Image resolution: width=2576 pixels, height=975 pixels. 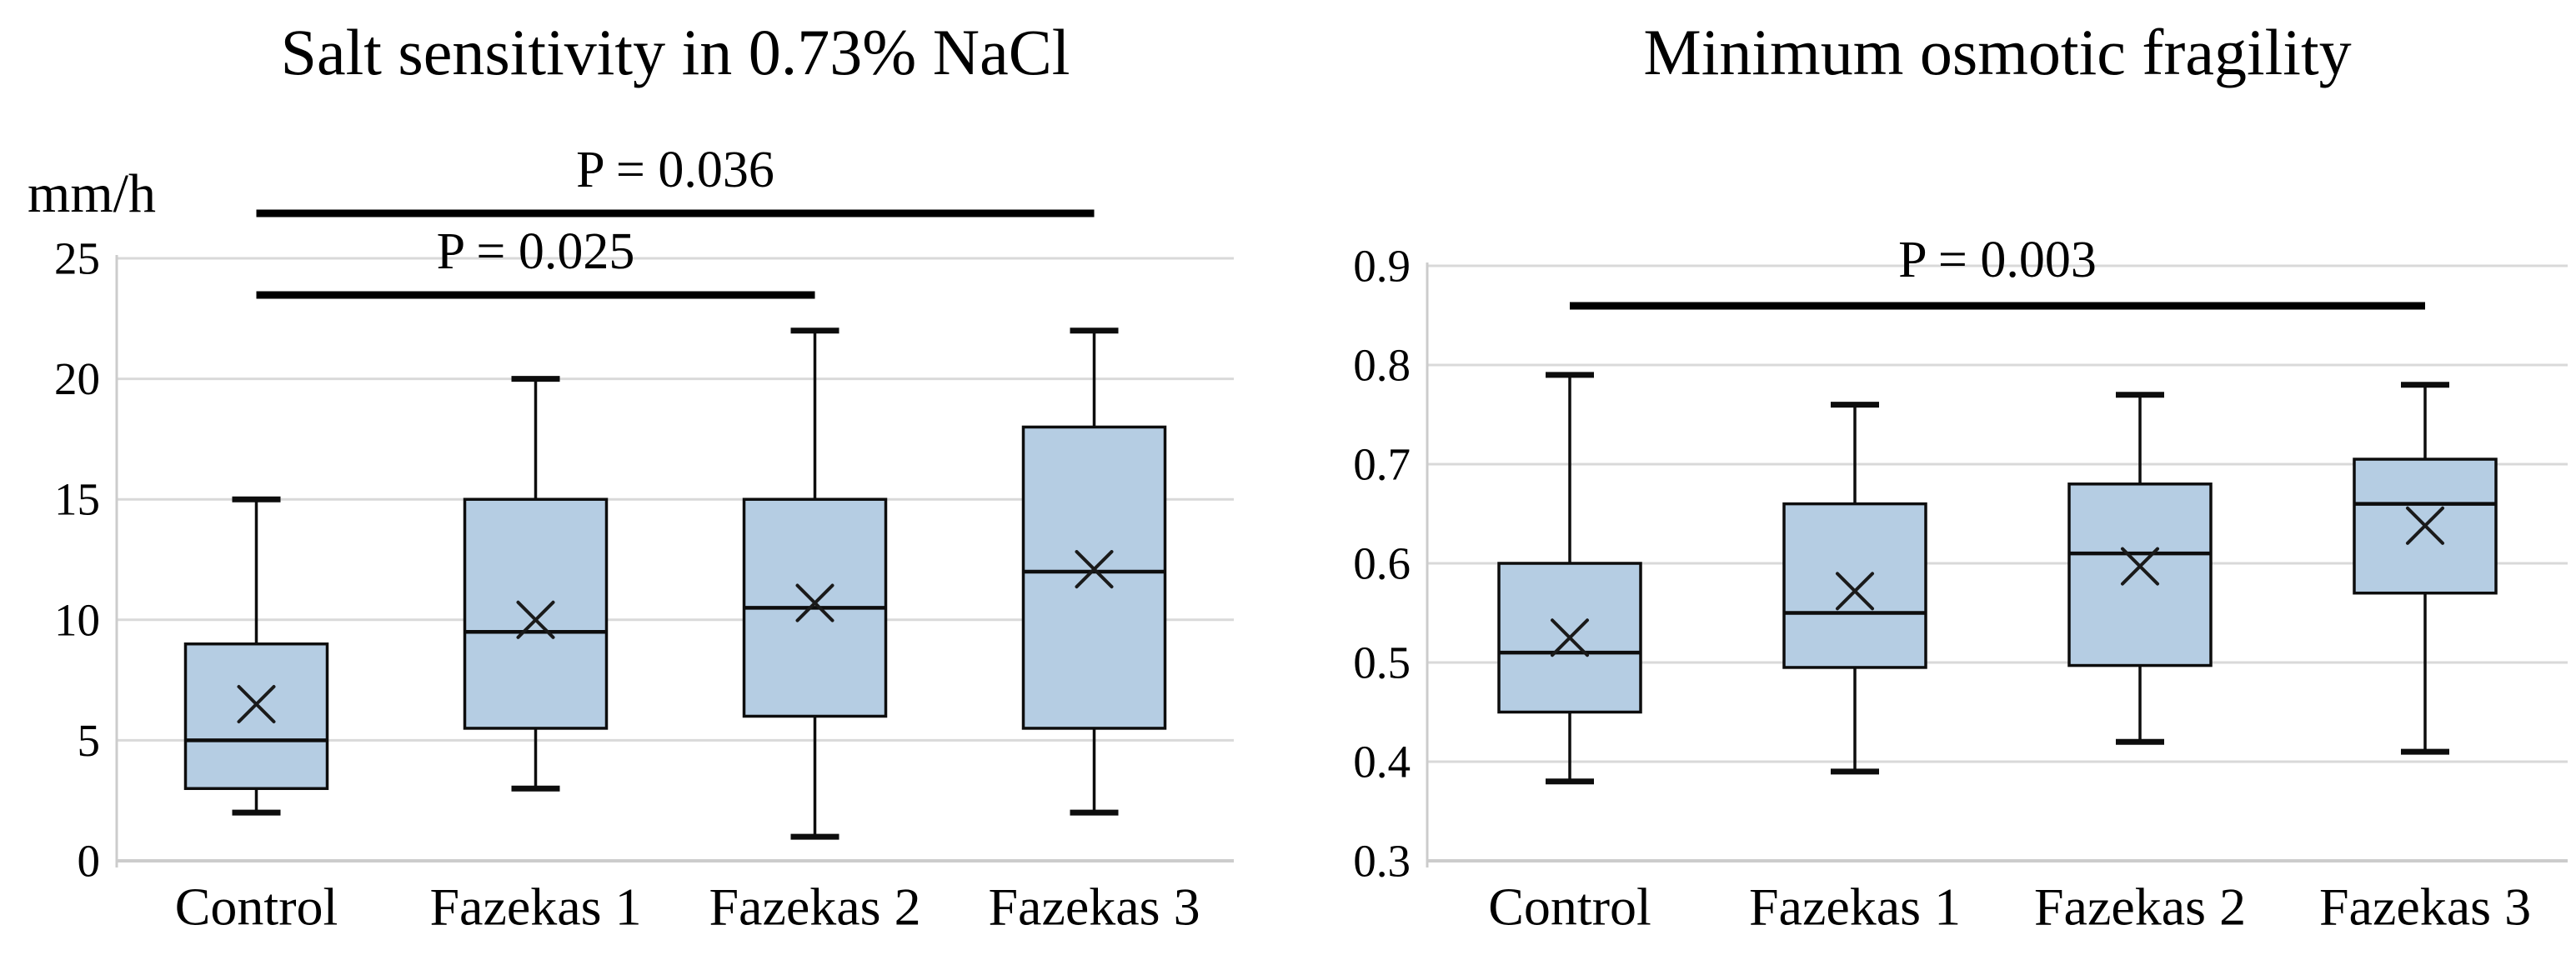 What do you see at coordinates (89, 861) in the screenshot?
I see `y-tick-label: 0` at bounding box center [89, 861].